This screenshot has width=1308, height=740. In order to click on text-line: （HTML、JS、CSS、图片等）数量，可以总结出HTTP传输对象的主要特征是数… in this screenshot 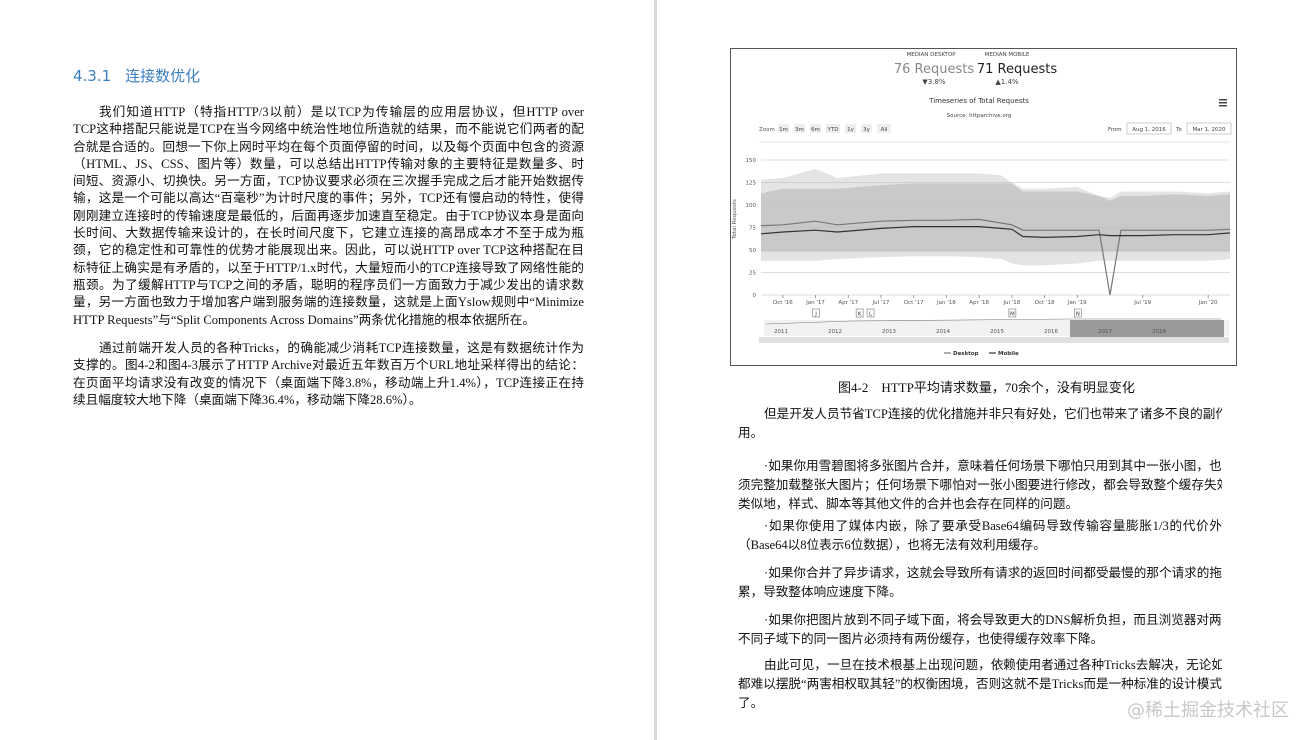, I will do `click(328, 163)`.